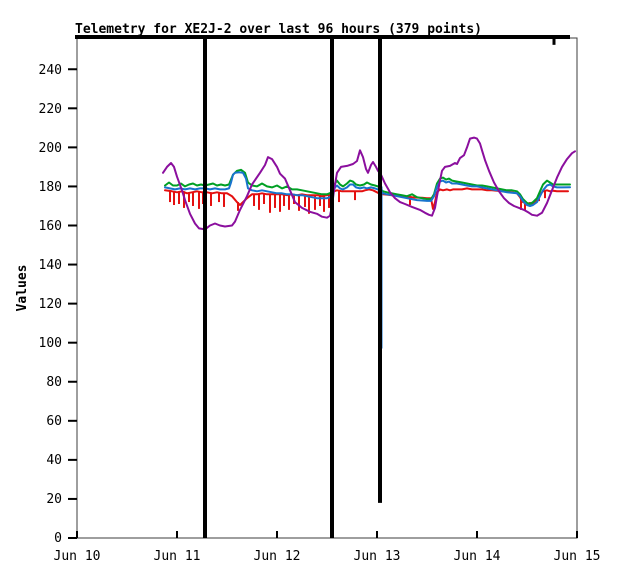  I want to click on y-tick-label: 120, so click(50, 304).